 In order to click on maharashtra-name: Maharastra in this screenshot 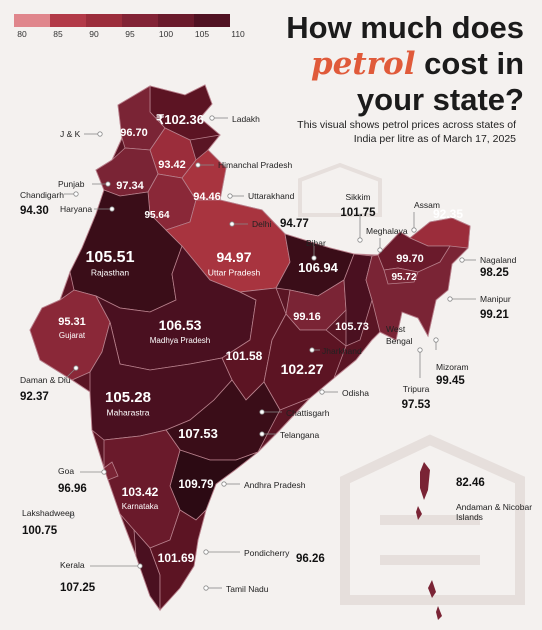, I will do `click(128, 413)`.